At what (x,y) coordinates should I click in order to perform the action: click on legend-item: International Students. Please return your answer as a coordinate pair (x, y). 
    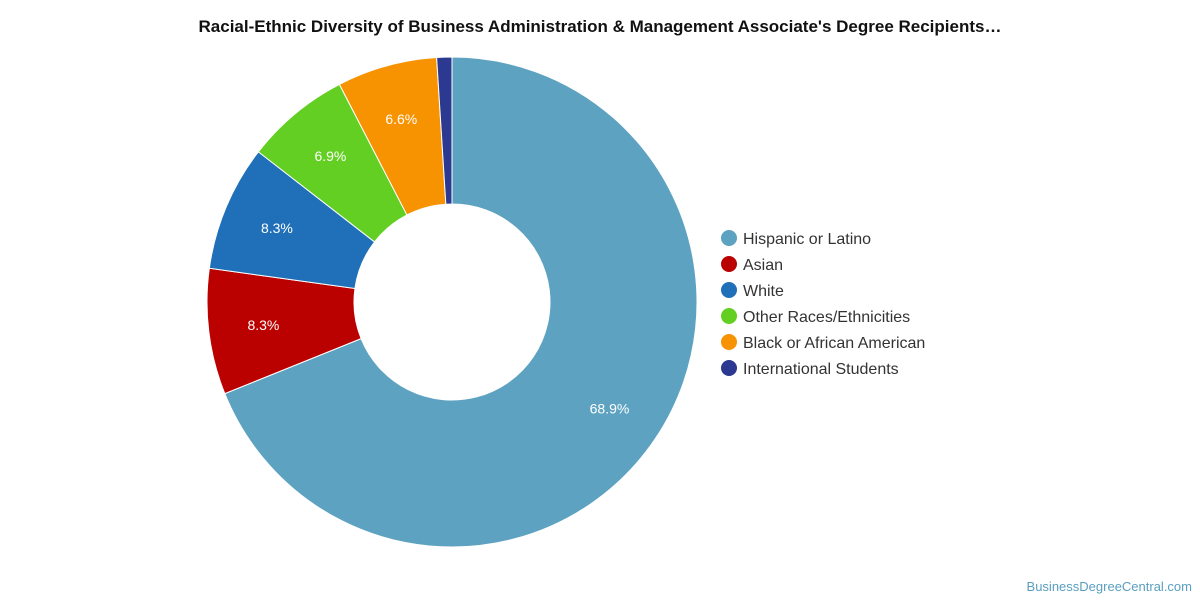
    Looking at the image, I should click on (810, 369).